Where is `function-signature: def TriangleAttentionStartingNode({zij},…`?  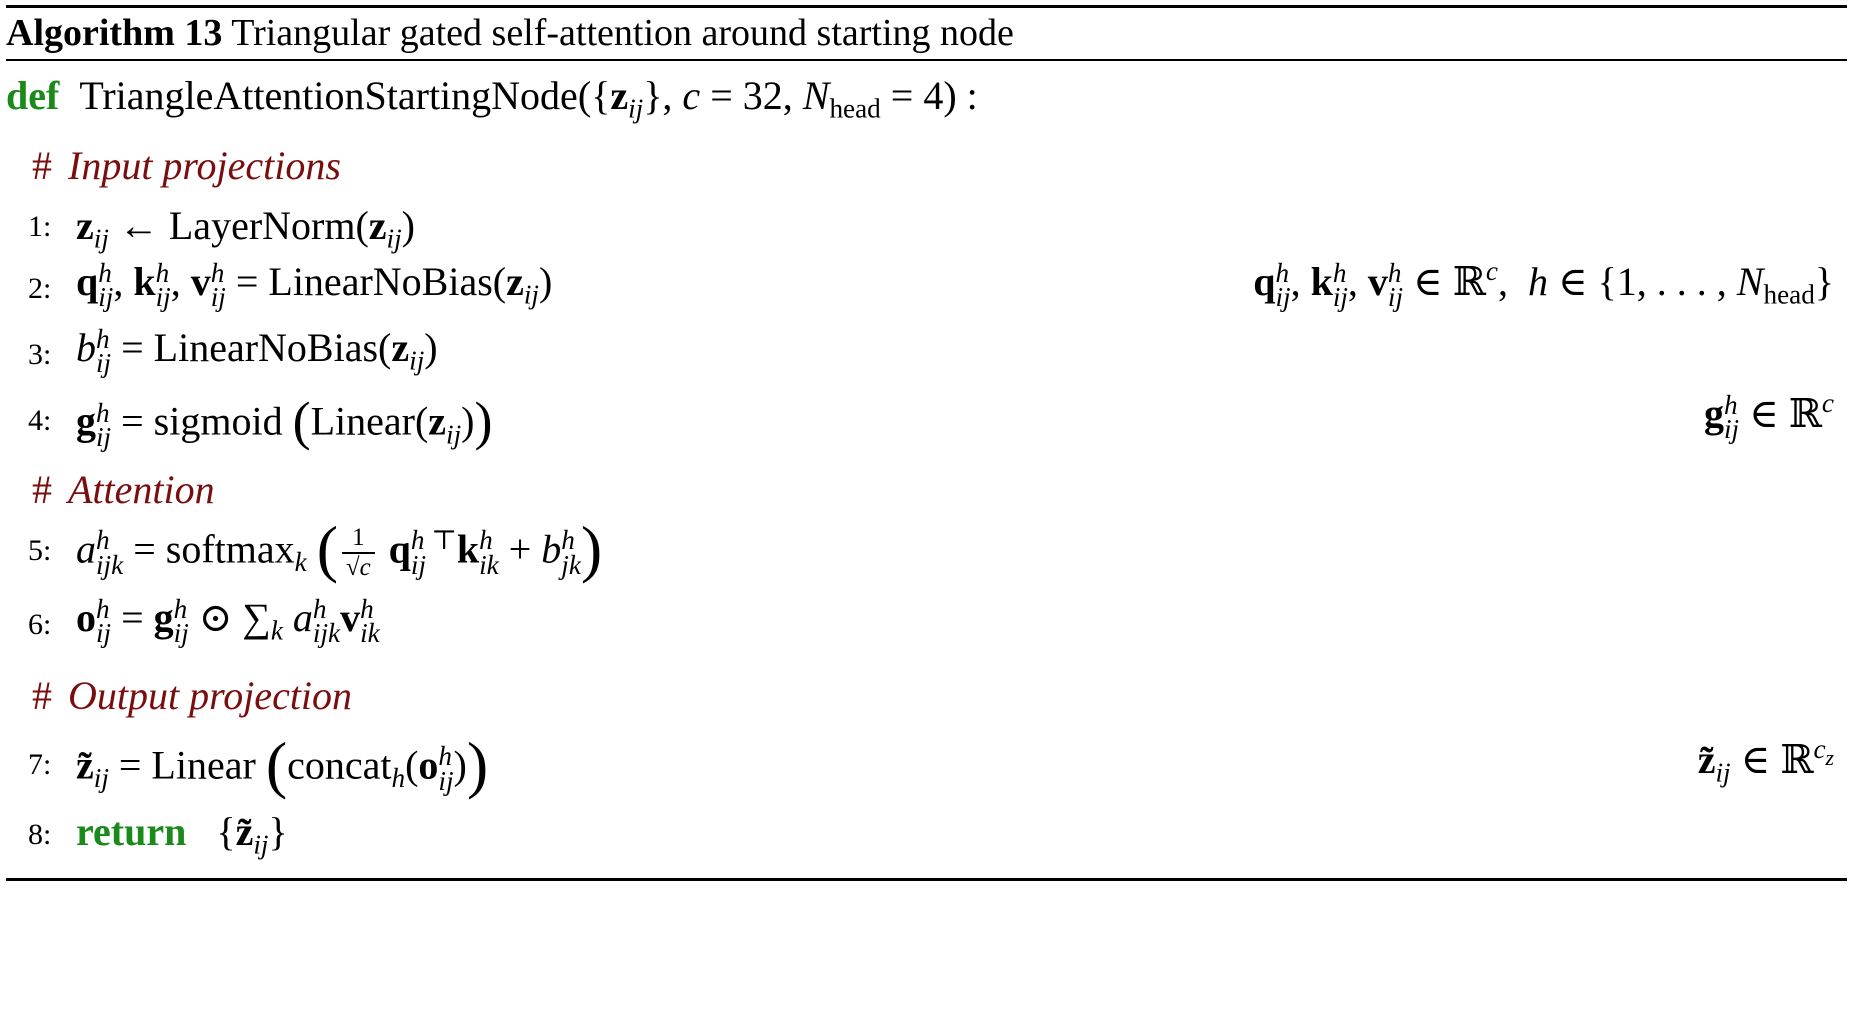
function-signature: def TriangleAttentionStartingNode({zij},… is located at coordinates (928, 98).